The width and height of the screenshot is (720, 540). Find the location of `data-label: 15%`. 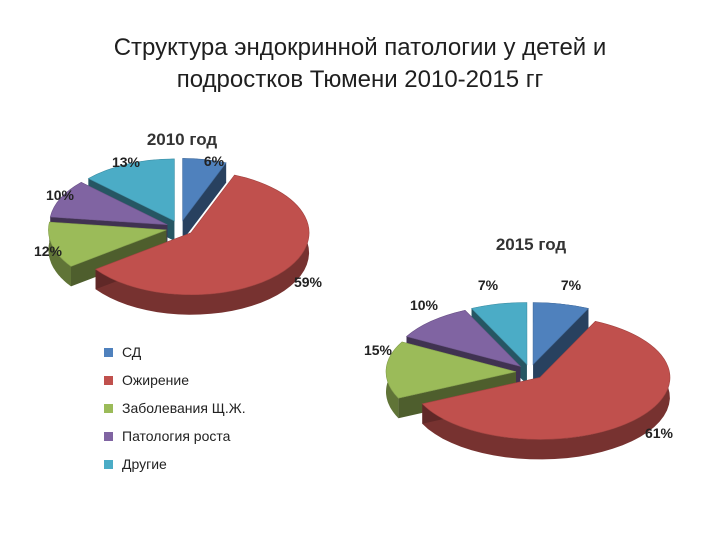

data-label: 15% is located at coordinates (378, 350).